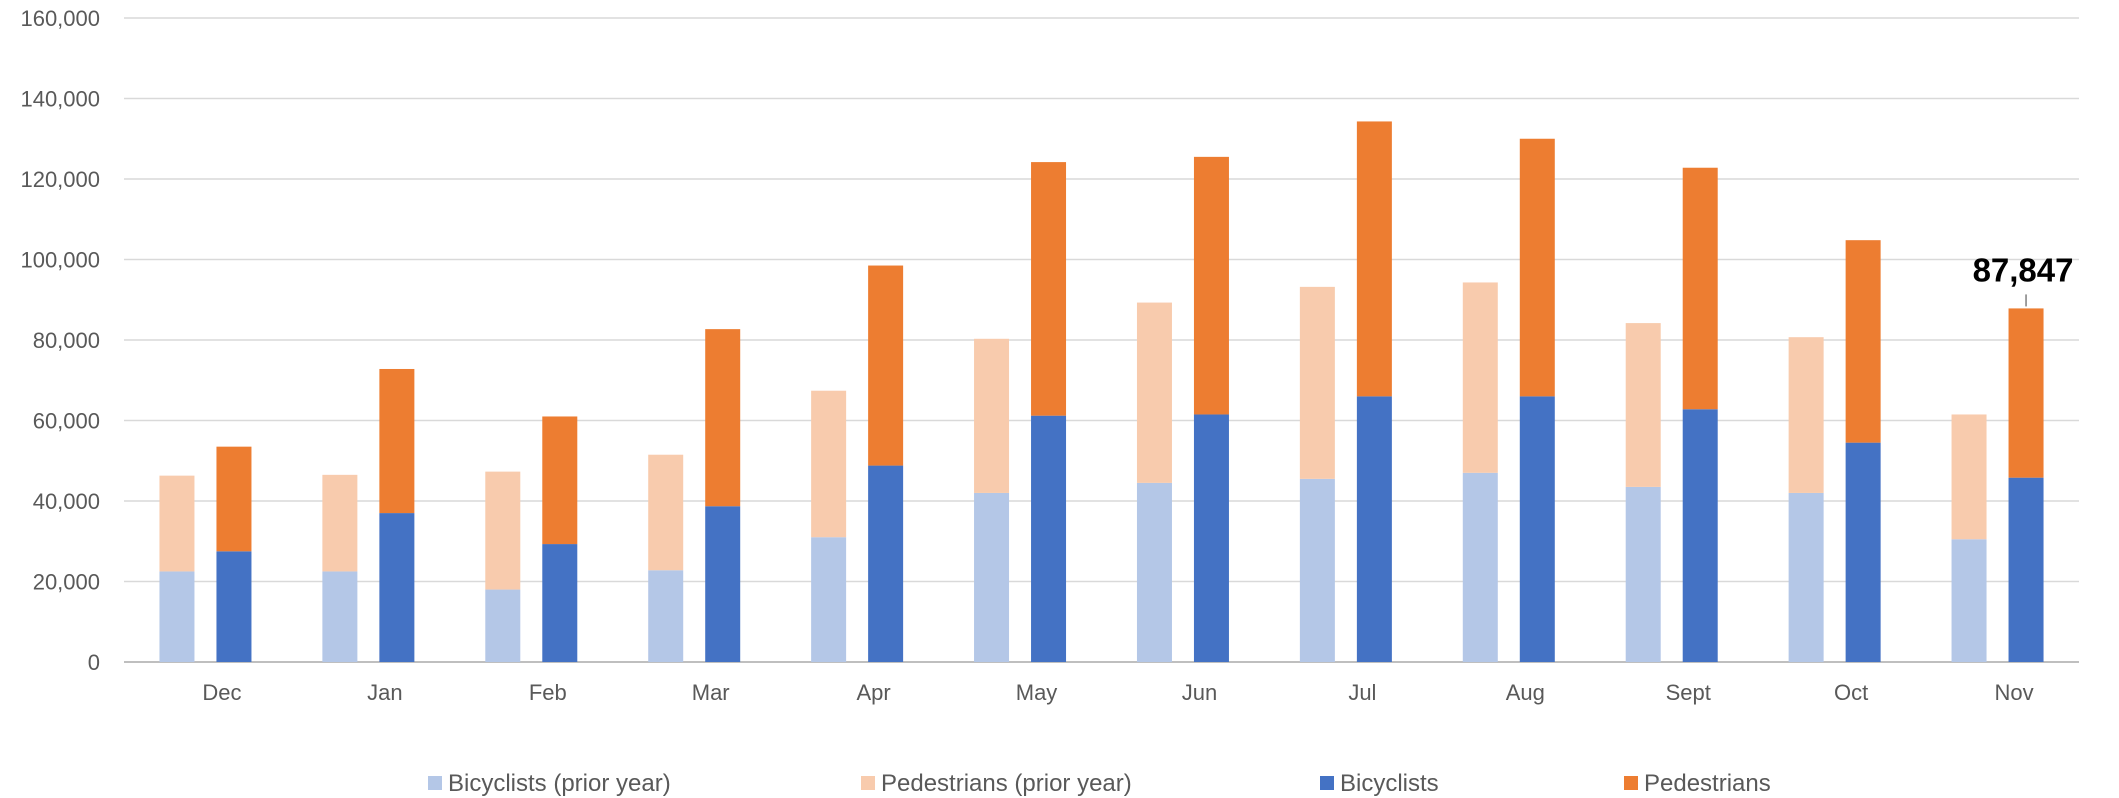  I want to click on x-tick-label: Jun, so click(1199, 692).